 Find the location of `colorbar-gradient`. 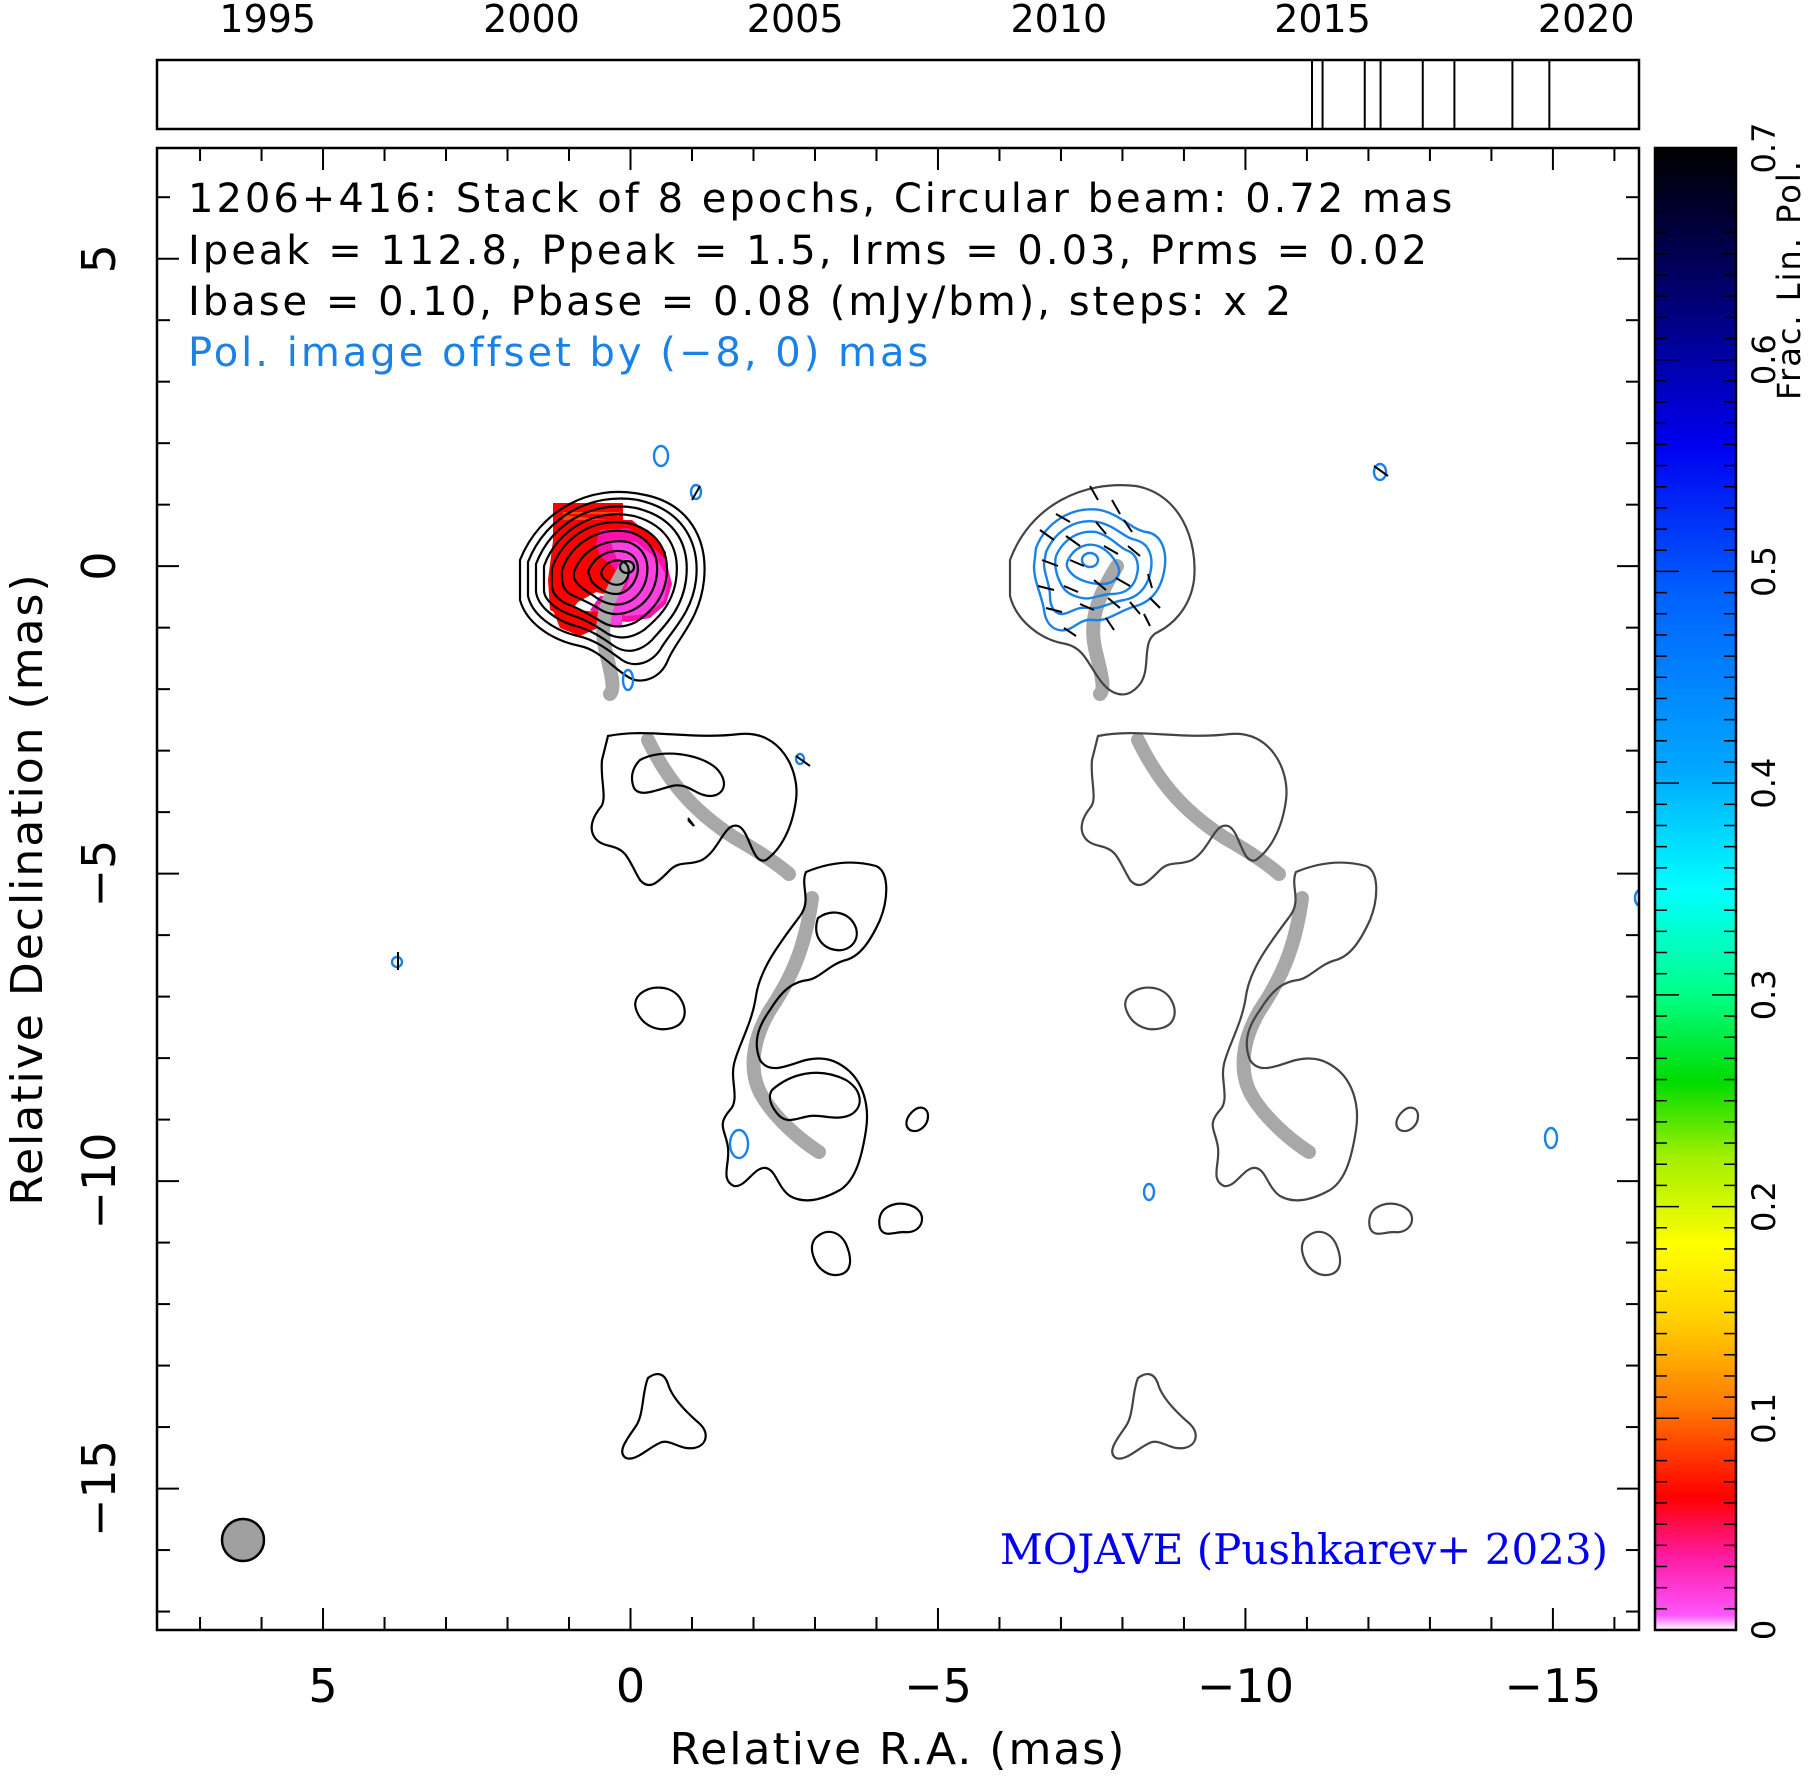

colorbar-gradient is located at coordinates (1695, 889).